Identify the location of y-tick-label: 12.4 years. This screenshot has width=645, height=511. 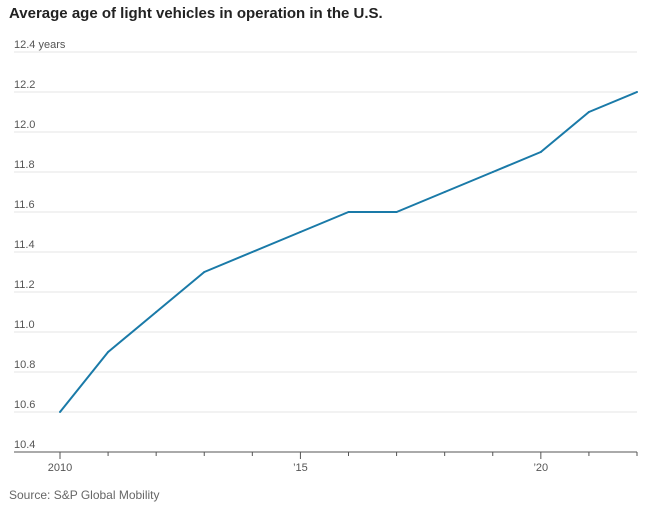
(40, 45).